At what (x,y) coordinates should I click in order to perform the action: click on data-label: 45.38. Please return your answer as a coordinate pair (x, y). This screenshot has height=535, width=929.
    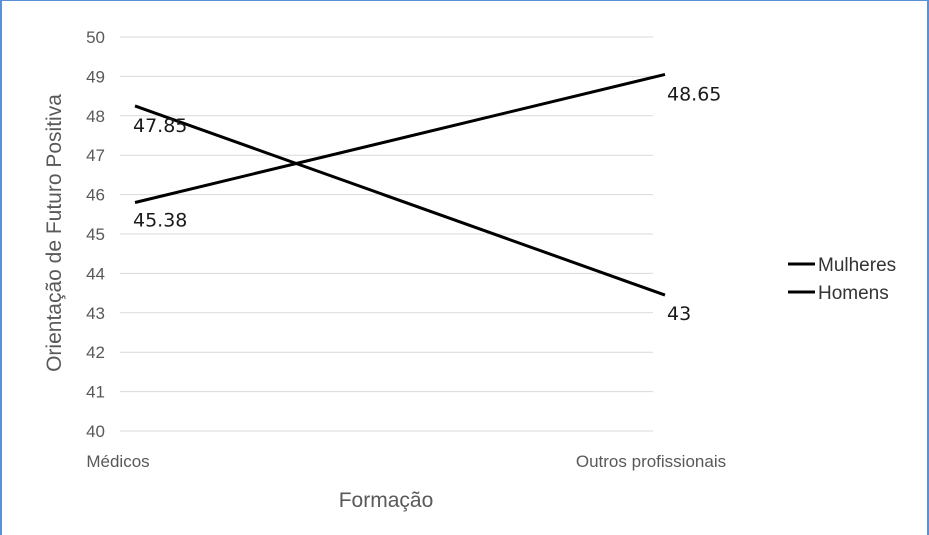
    Looking at the image, I should click on (160, 220).